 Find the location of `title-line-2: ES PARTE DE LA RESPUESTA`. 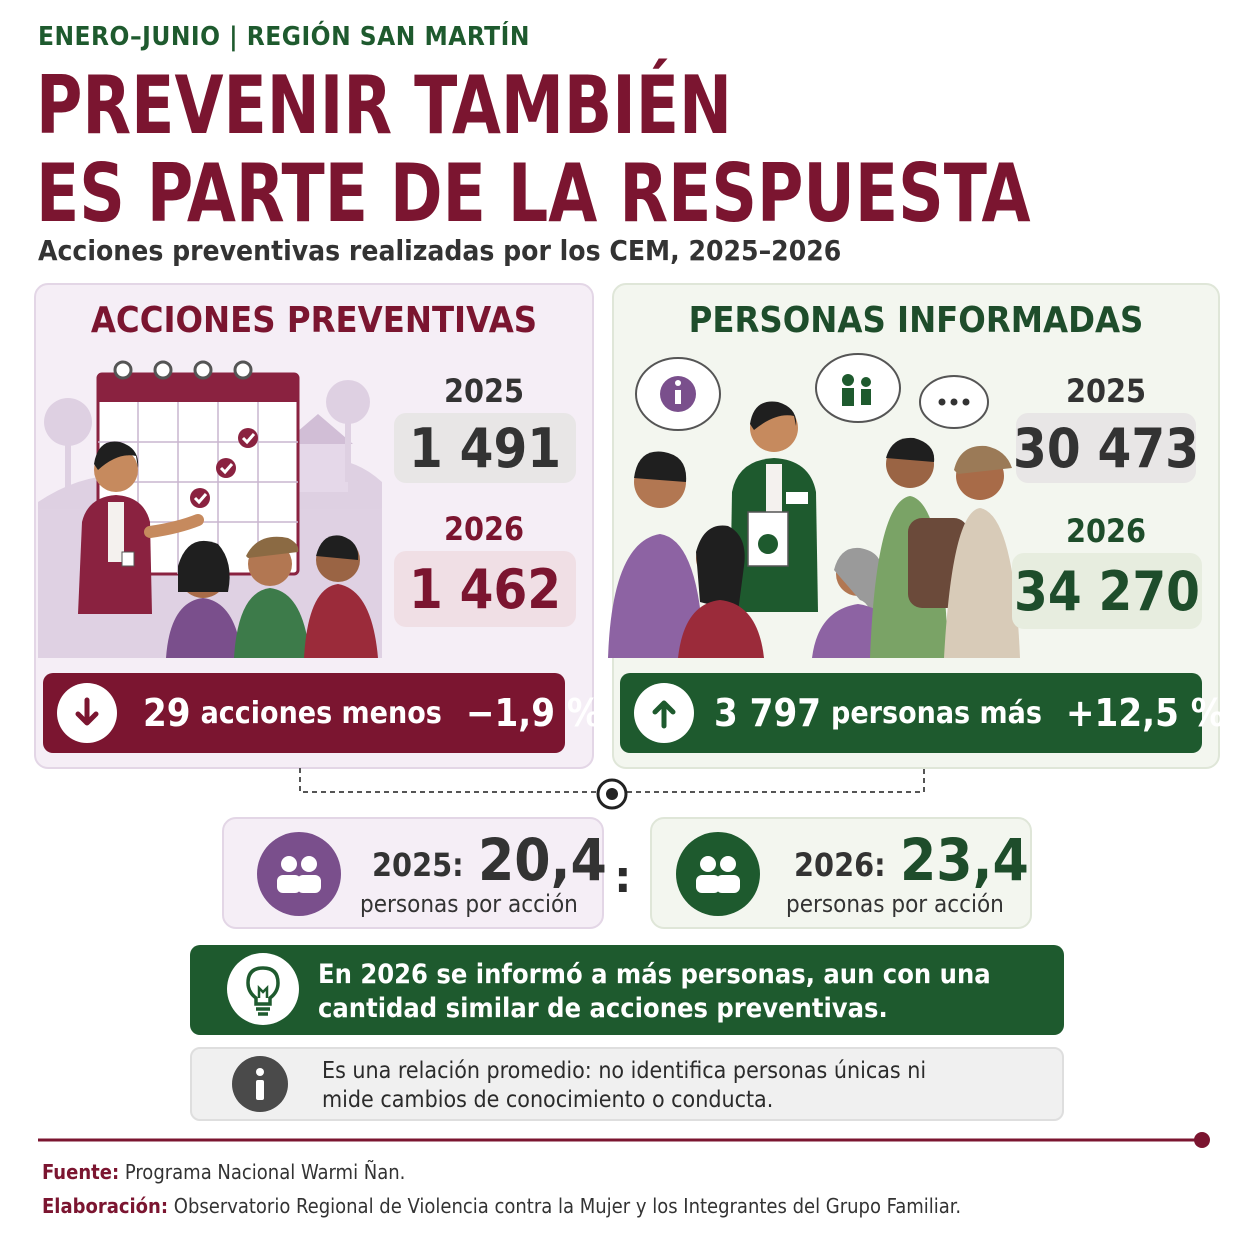

title-line-2: ES PARTE DE LA RESPUESTA is located at coordinates (533, 193).